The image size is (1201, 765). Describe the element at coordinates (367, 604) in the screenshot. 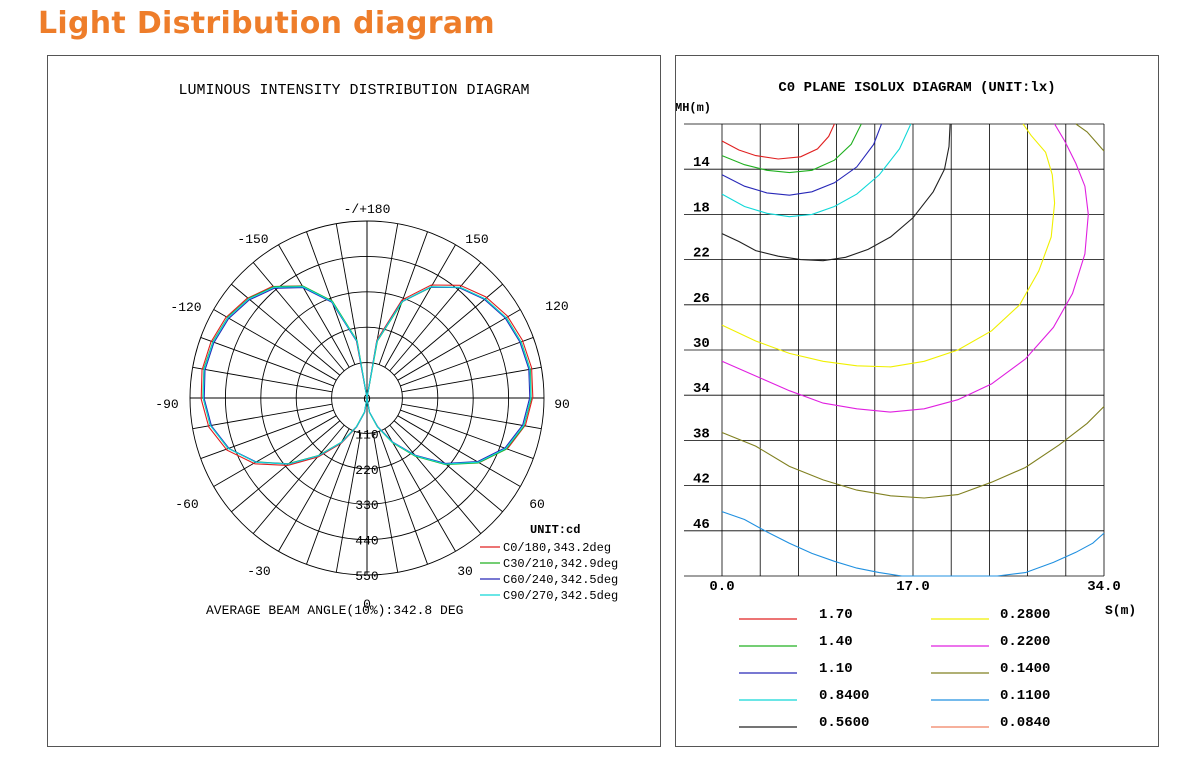

I see `angle-label: 0` at that location.